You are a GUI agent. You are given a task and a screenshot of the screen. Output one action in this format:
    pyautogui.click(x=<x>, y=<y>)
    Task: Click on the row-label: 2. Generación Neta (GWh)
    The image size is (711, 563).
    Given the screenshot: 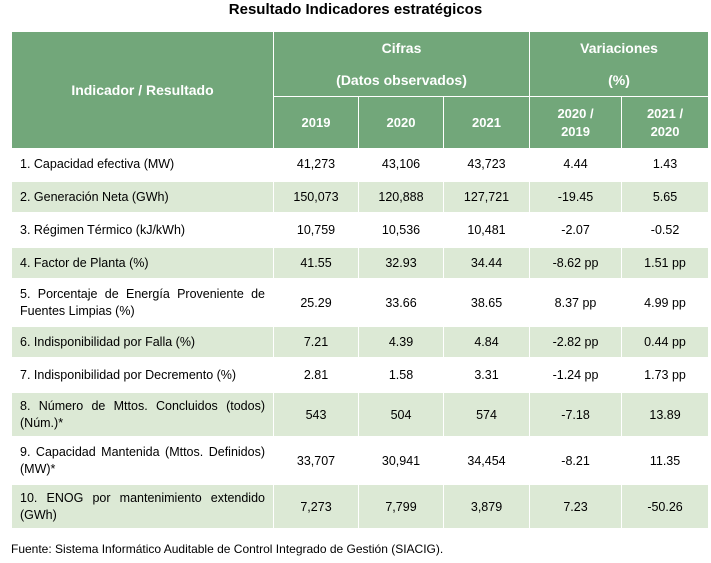 What is the action you would take?
    pyautogui.click(x=142, y=197)
    